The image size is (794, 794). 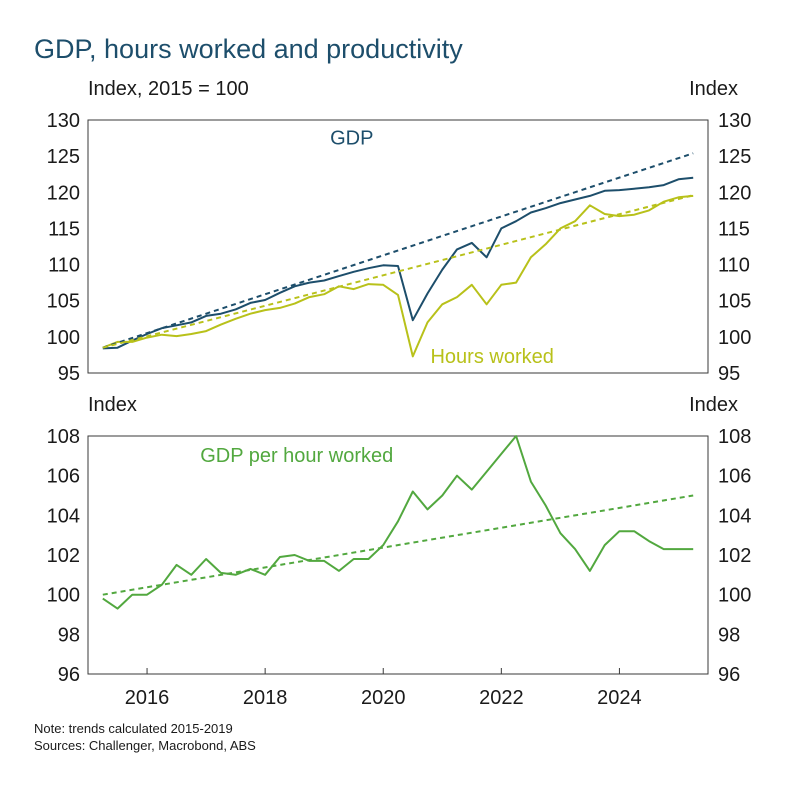 What do you see at coordinates (265, 698) in the screenshot?
I see `x-tick-label: 2018` at bounding box center [265, 698].